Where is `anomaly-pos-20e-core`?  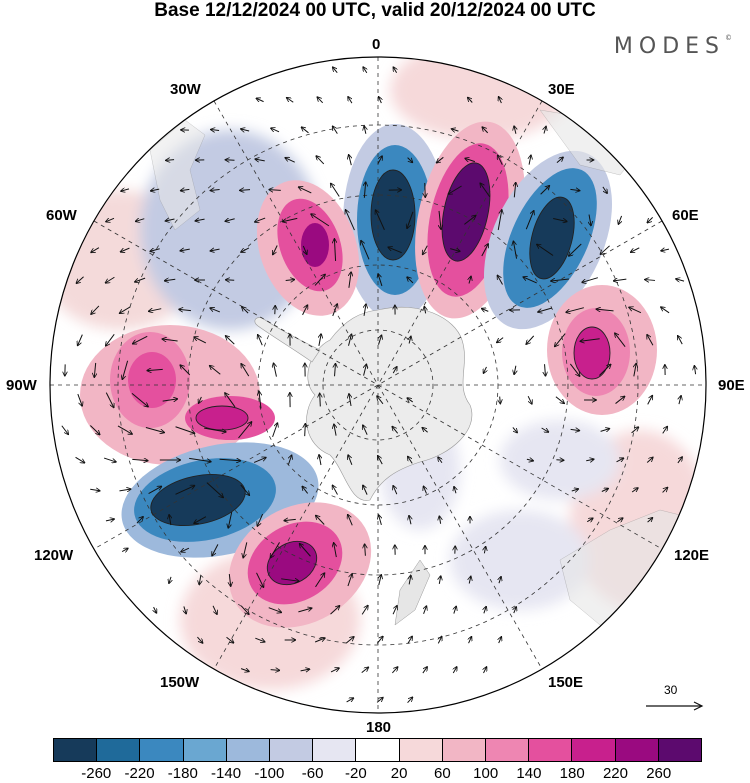 anomaly-pos-20e-core is located at coordinates (466, 212).